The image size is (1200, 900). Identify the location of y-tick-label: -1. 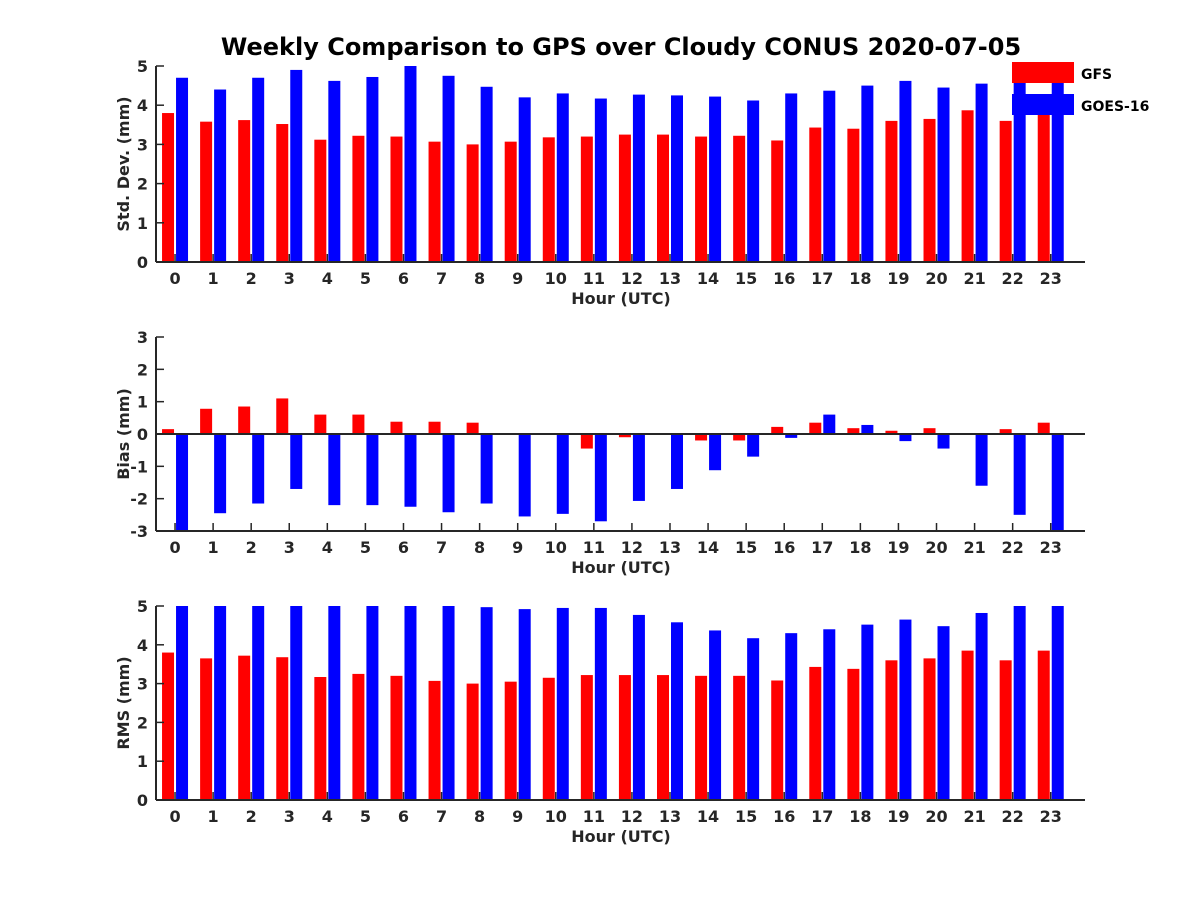
(139, 466).